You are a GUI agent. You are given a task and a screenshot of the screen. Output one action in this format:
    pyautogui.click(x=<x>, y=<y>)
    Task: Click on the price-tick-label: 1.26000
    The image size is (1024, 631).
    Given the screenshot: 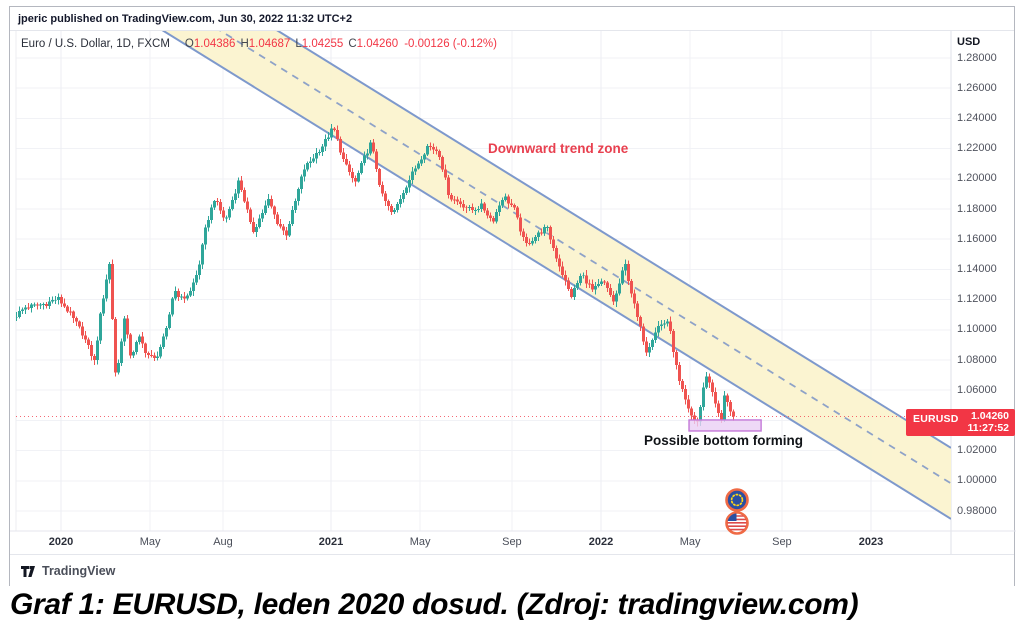 What is the action you would take?
    pyautogui.click(x=977, y=87)
    